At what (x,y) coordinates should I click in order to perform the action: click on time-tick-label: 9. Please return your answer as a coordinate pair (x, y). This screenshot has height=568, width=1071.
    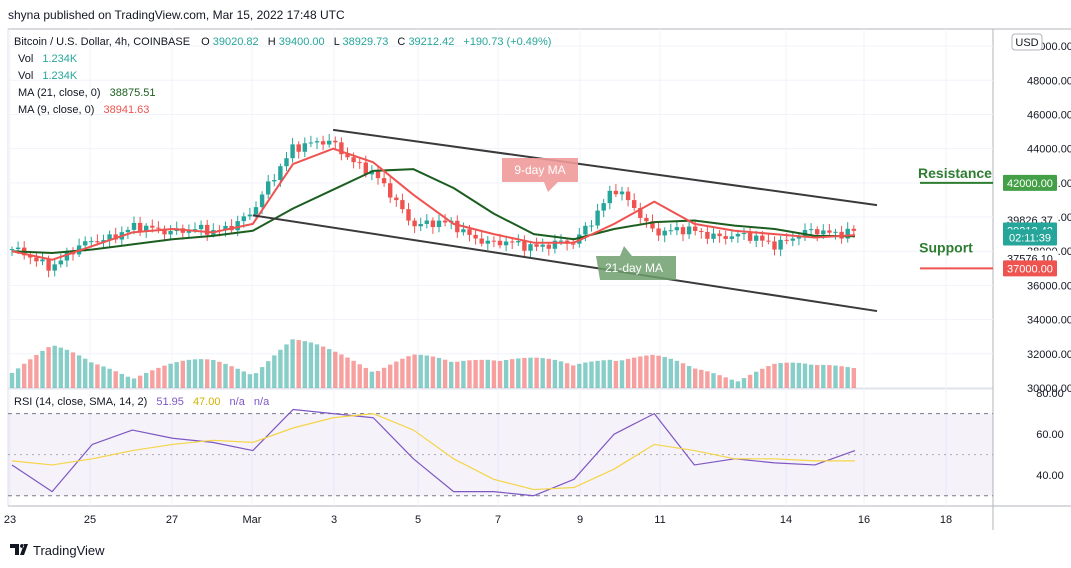
    Looking at the image, I should click on (580, 520).